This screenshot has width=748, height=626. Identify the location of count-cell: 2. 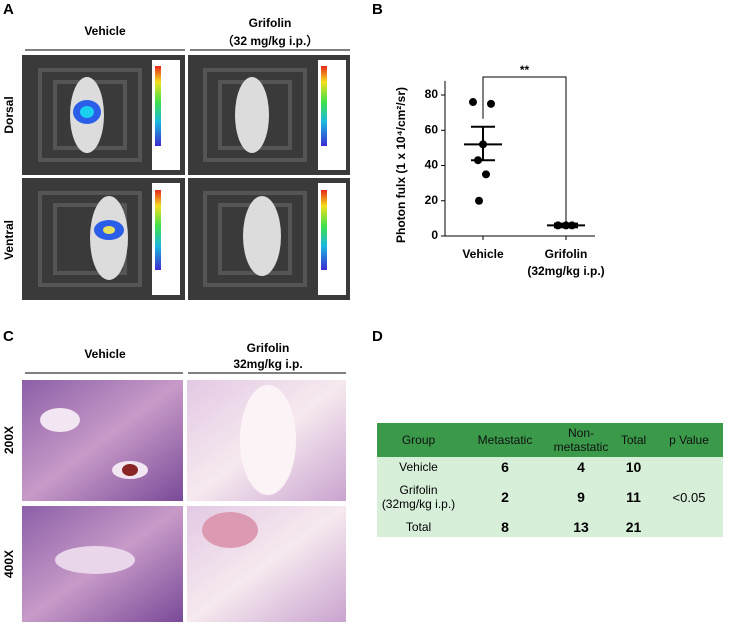
(505, 497).